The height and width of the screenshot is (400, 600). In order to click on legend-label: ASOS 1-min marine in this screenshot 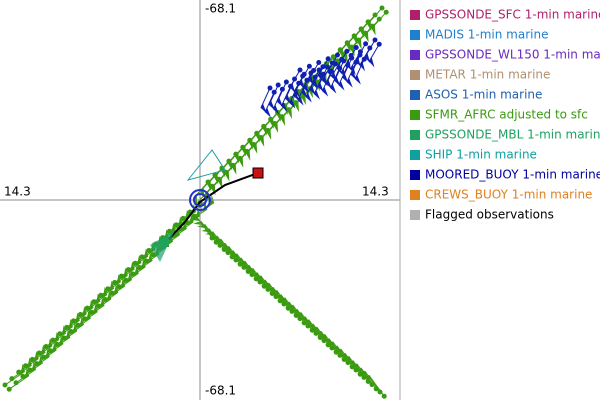, I will do `click(483, 95)`.